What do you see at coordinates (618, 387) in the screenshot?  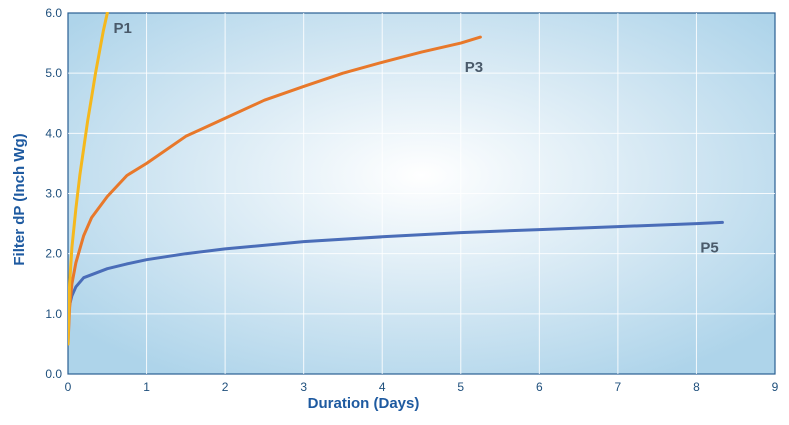 I see `x-tick-label: 7` at bounding box center [618, 387].